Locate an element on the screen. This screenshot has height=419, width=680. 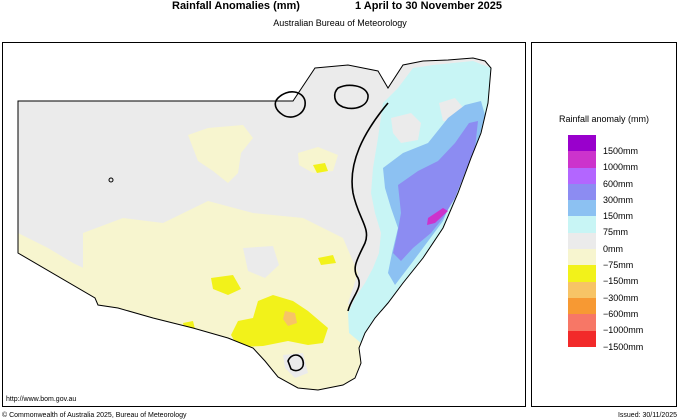
map-title: Rainfall Anomalies (mm) is located at coordinates (236, 6).